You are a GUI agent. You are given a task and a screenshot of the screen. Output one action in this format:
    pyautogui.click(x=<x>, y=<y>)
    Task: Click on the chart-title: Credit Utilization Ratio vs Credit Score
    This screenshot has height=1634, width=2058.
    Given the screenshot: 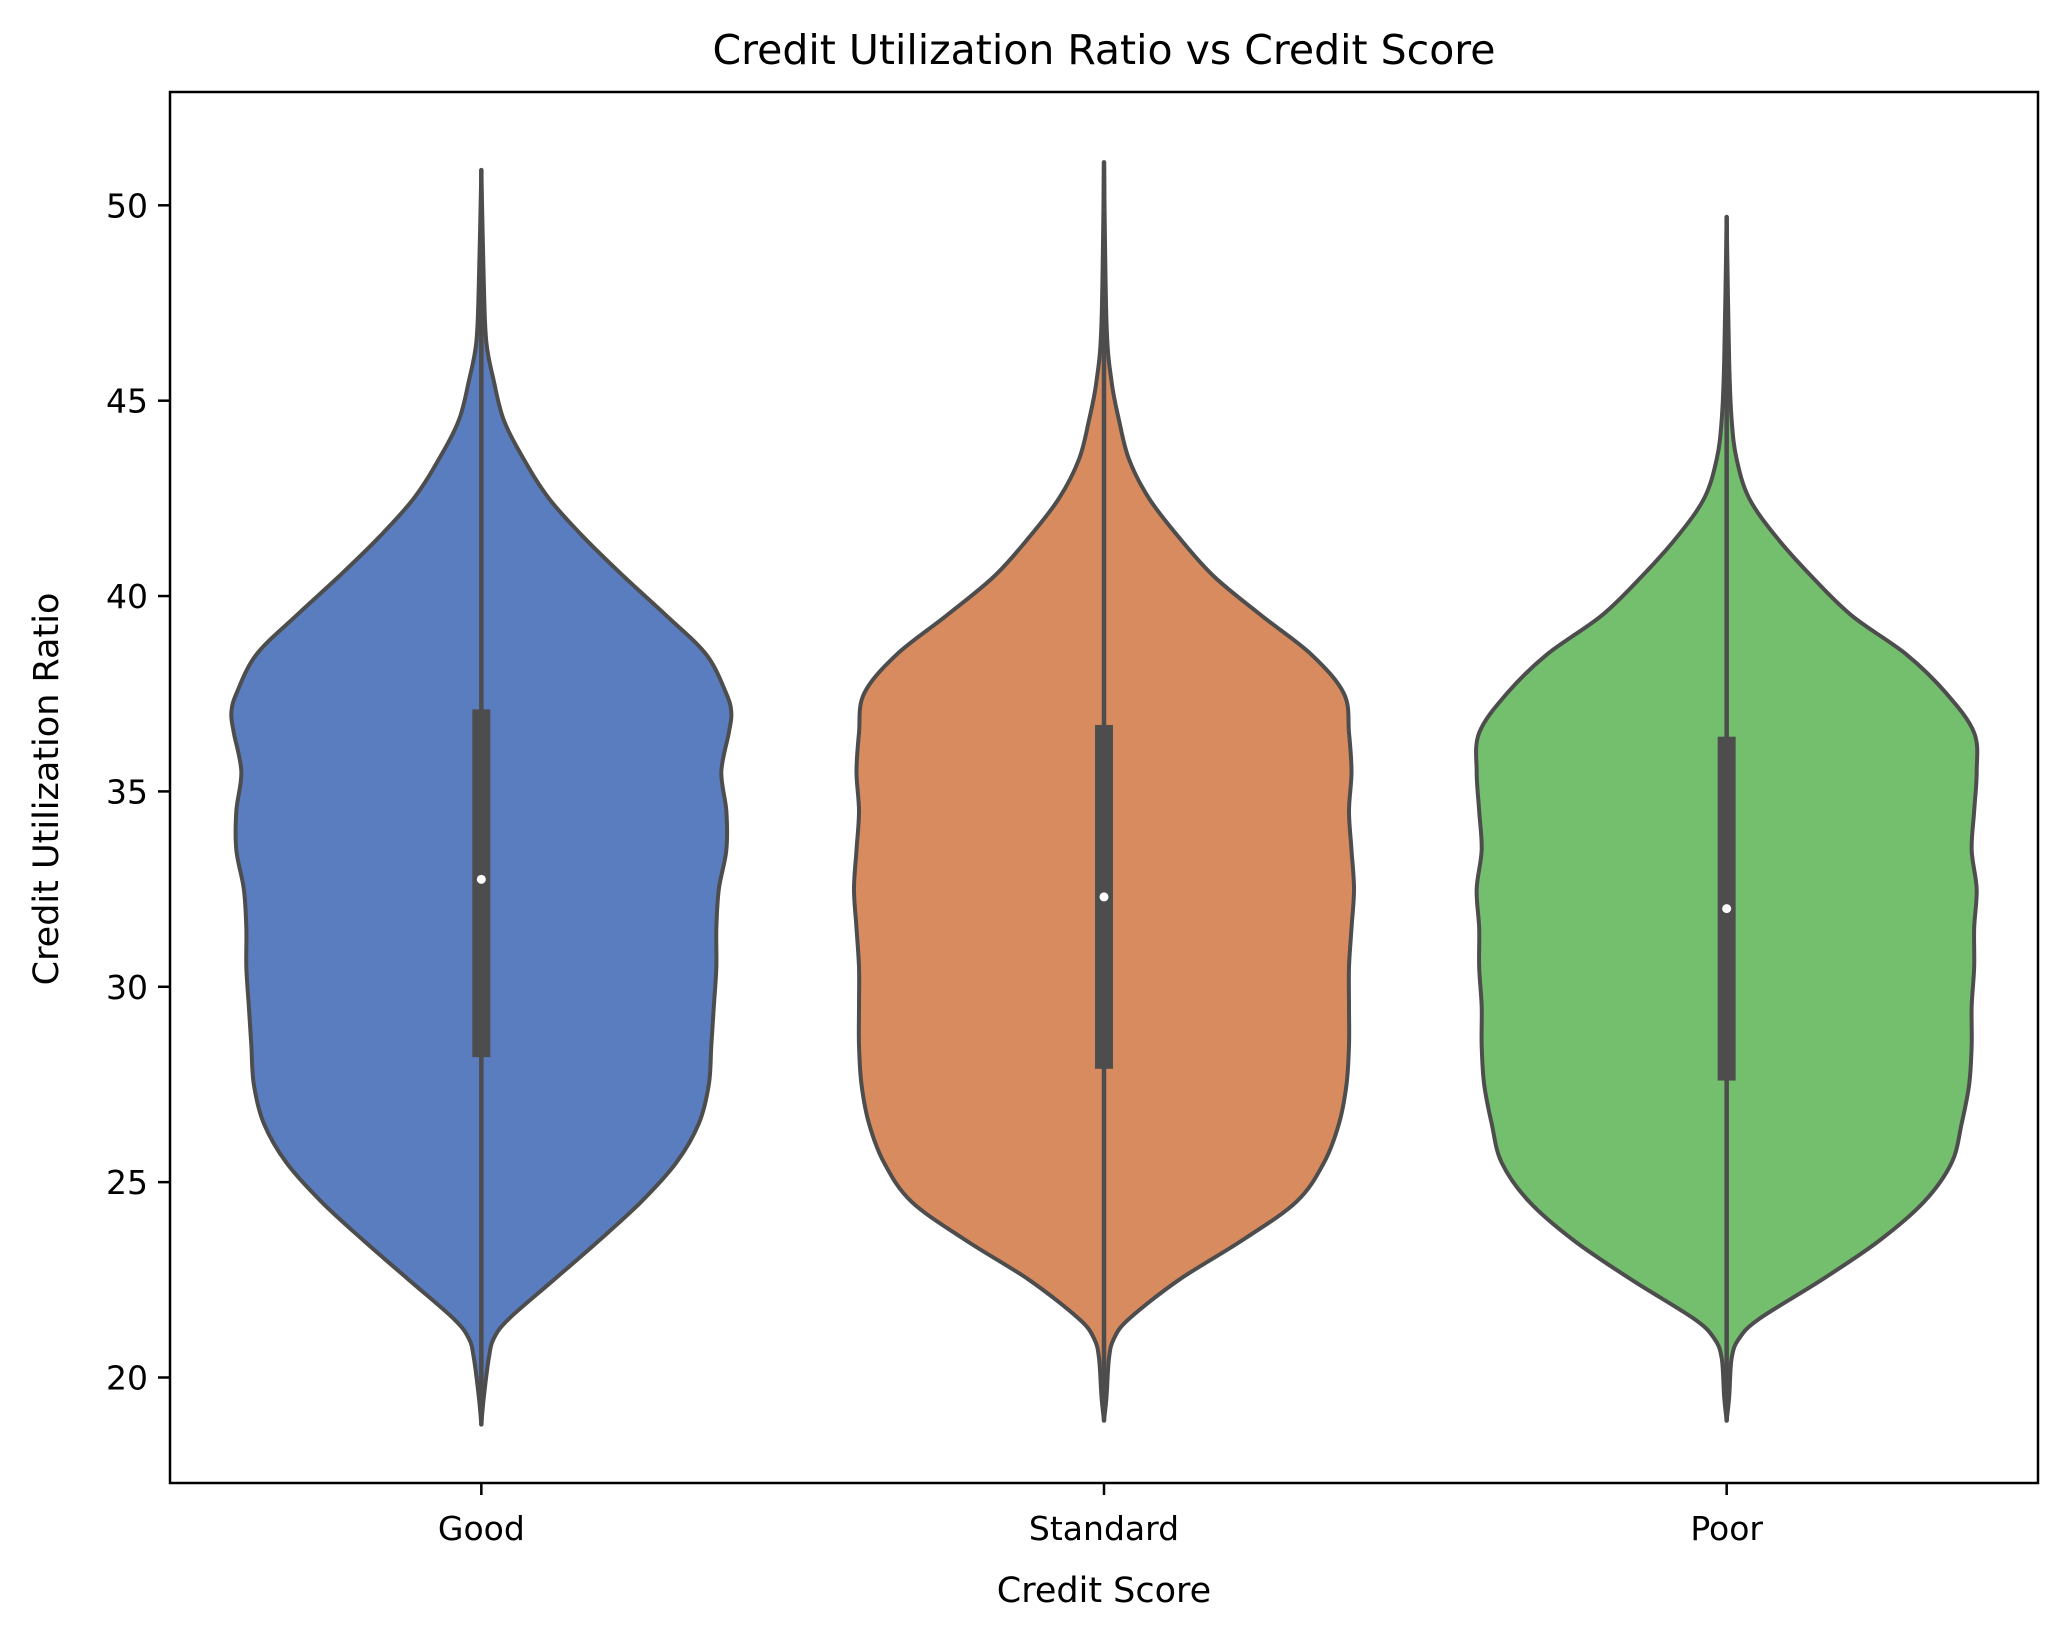 What is the action you would take?
    pyautogui.click(x=1104, y=50)
    